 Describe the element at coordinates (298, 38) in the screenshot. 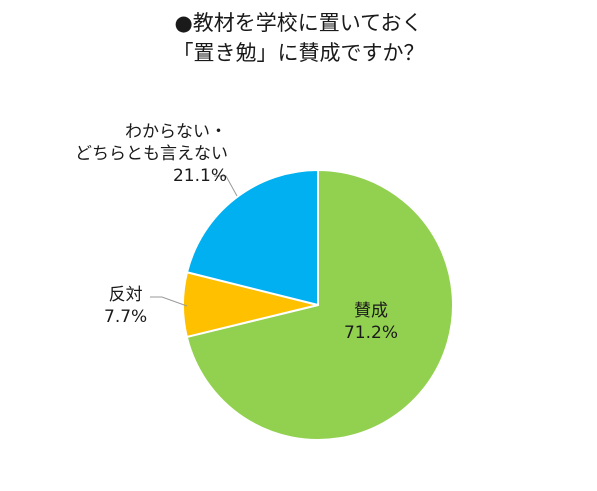

I see `chart-title: ●教材を学校に置いておく 「置き勉」に賛成ですか？` at that location.